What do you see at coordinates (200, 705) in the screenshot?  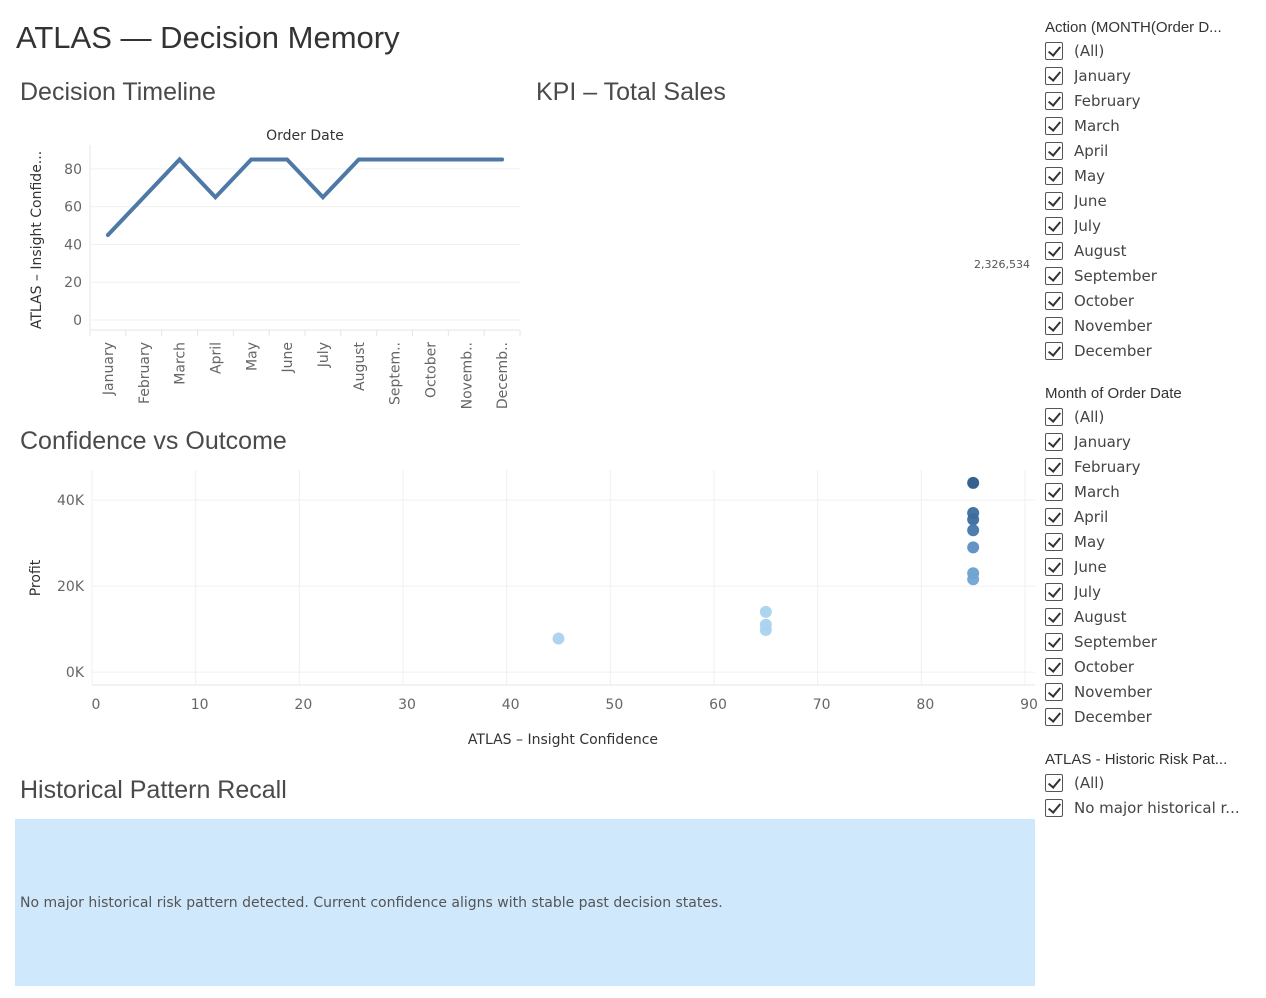 I see `x-tick-label: 10` at bounding box center [200, 705].